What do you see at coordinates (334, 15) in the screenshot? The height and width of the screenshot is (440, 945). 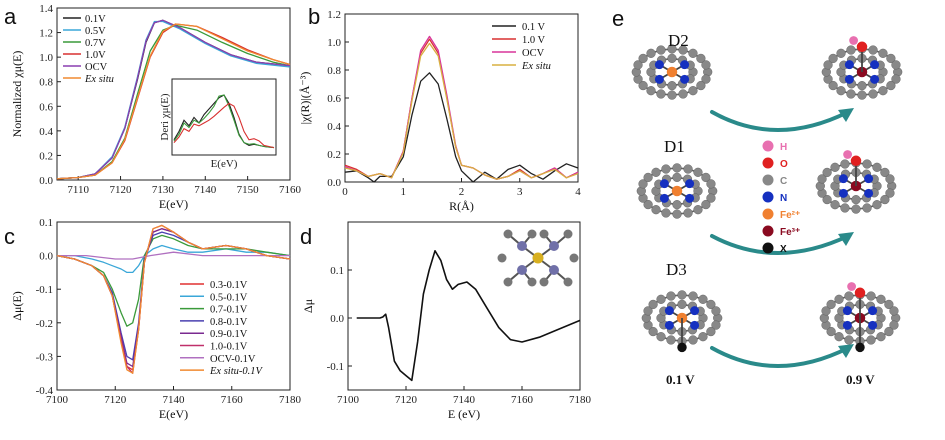 I see `y-tick-label: 1.2` at bounding box center [334, 15].